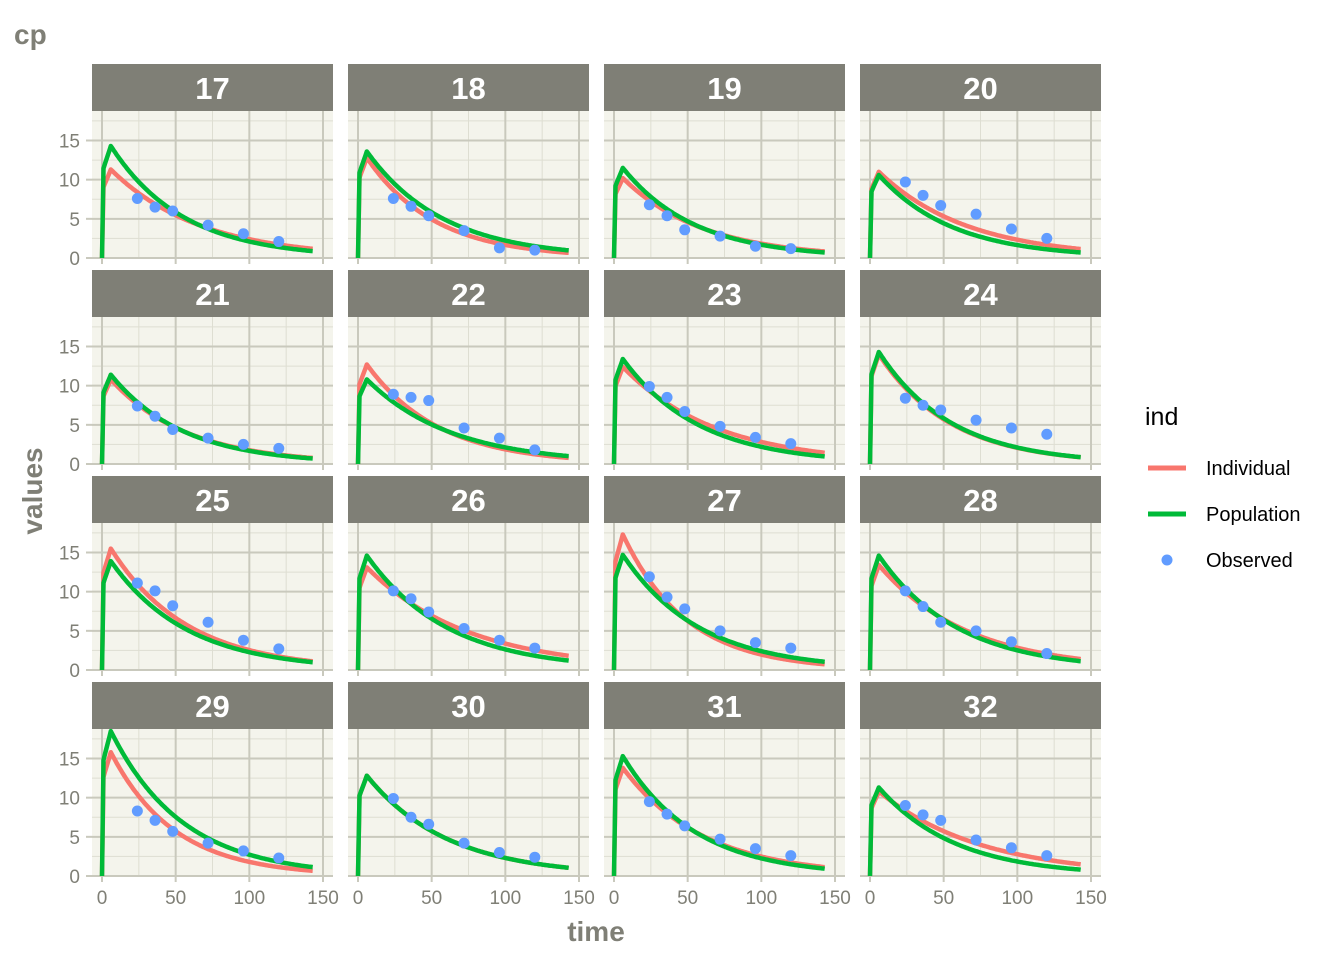 This screenshot has height=960, width=1344. Describe the element at coordinates (196, 373) in the screenshot. I see `facet-panel-21: 21 0 5 10 15` at that location.